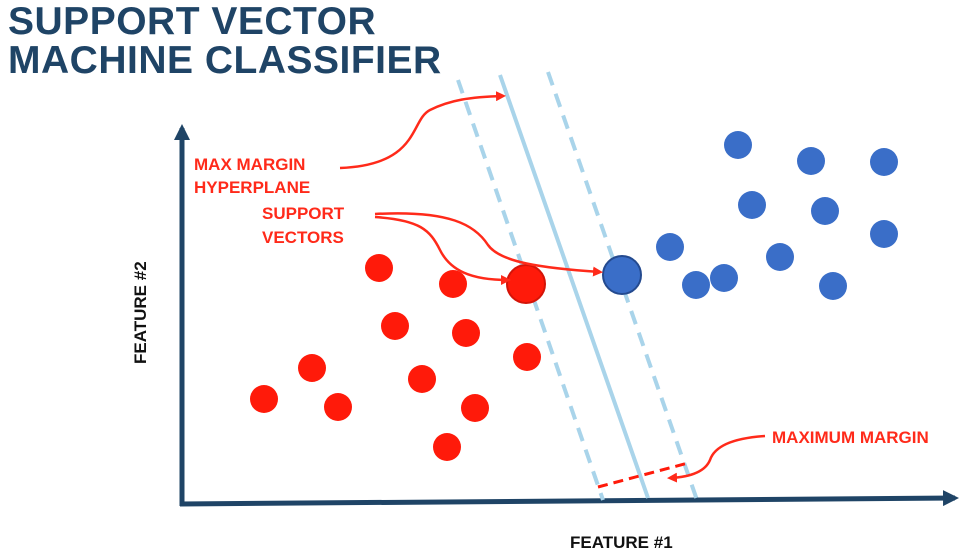 The image size is (972, 557). Describe the element at coordinates (716, 458) in the screenshot. I see `arrow-annotation-max-margin` at that location.